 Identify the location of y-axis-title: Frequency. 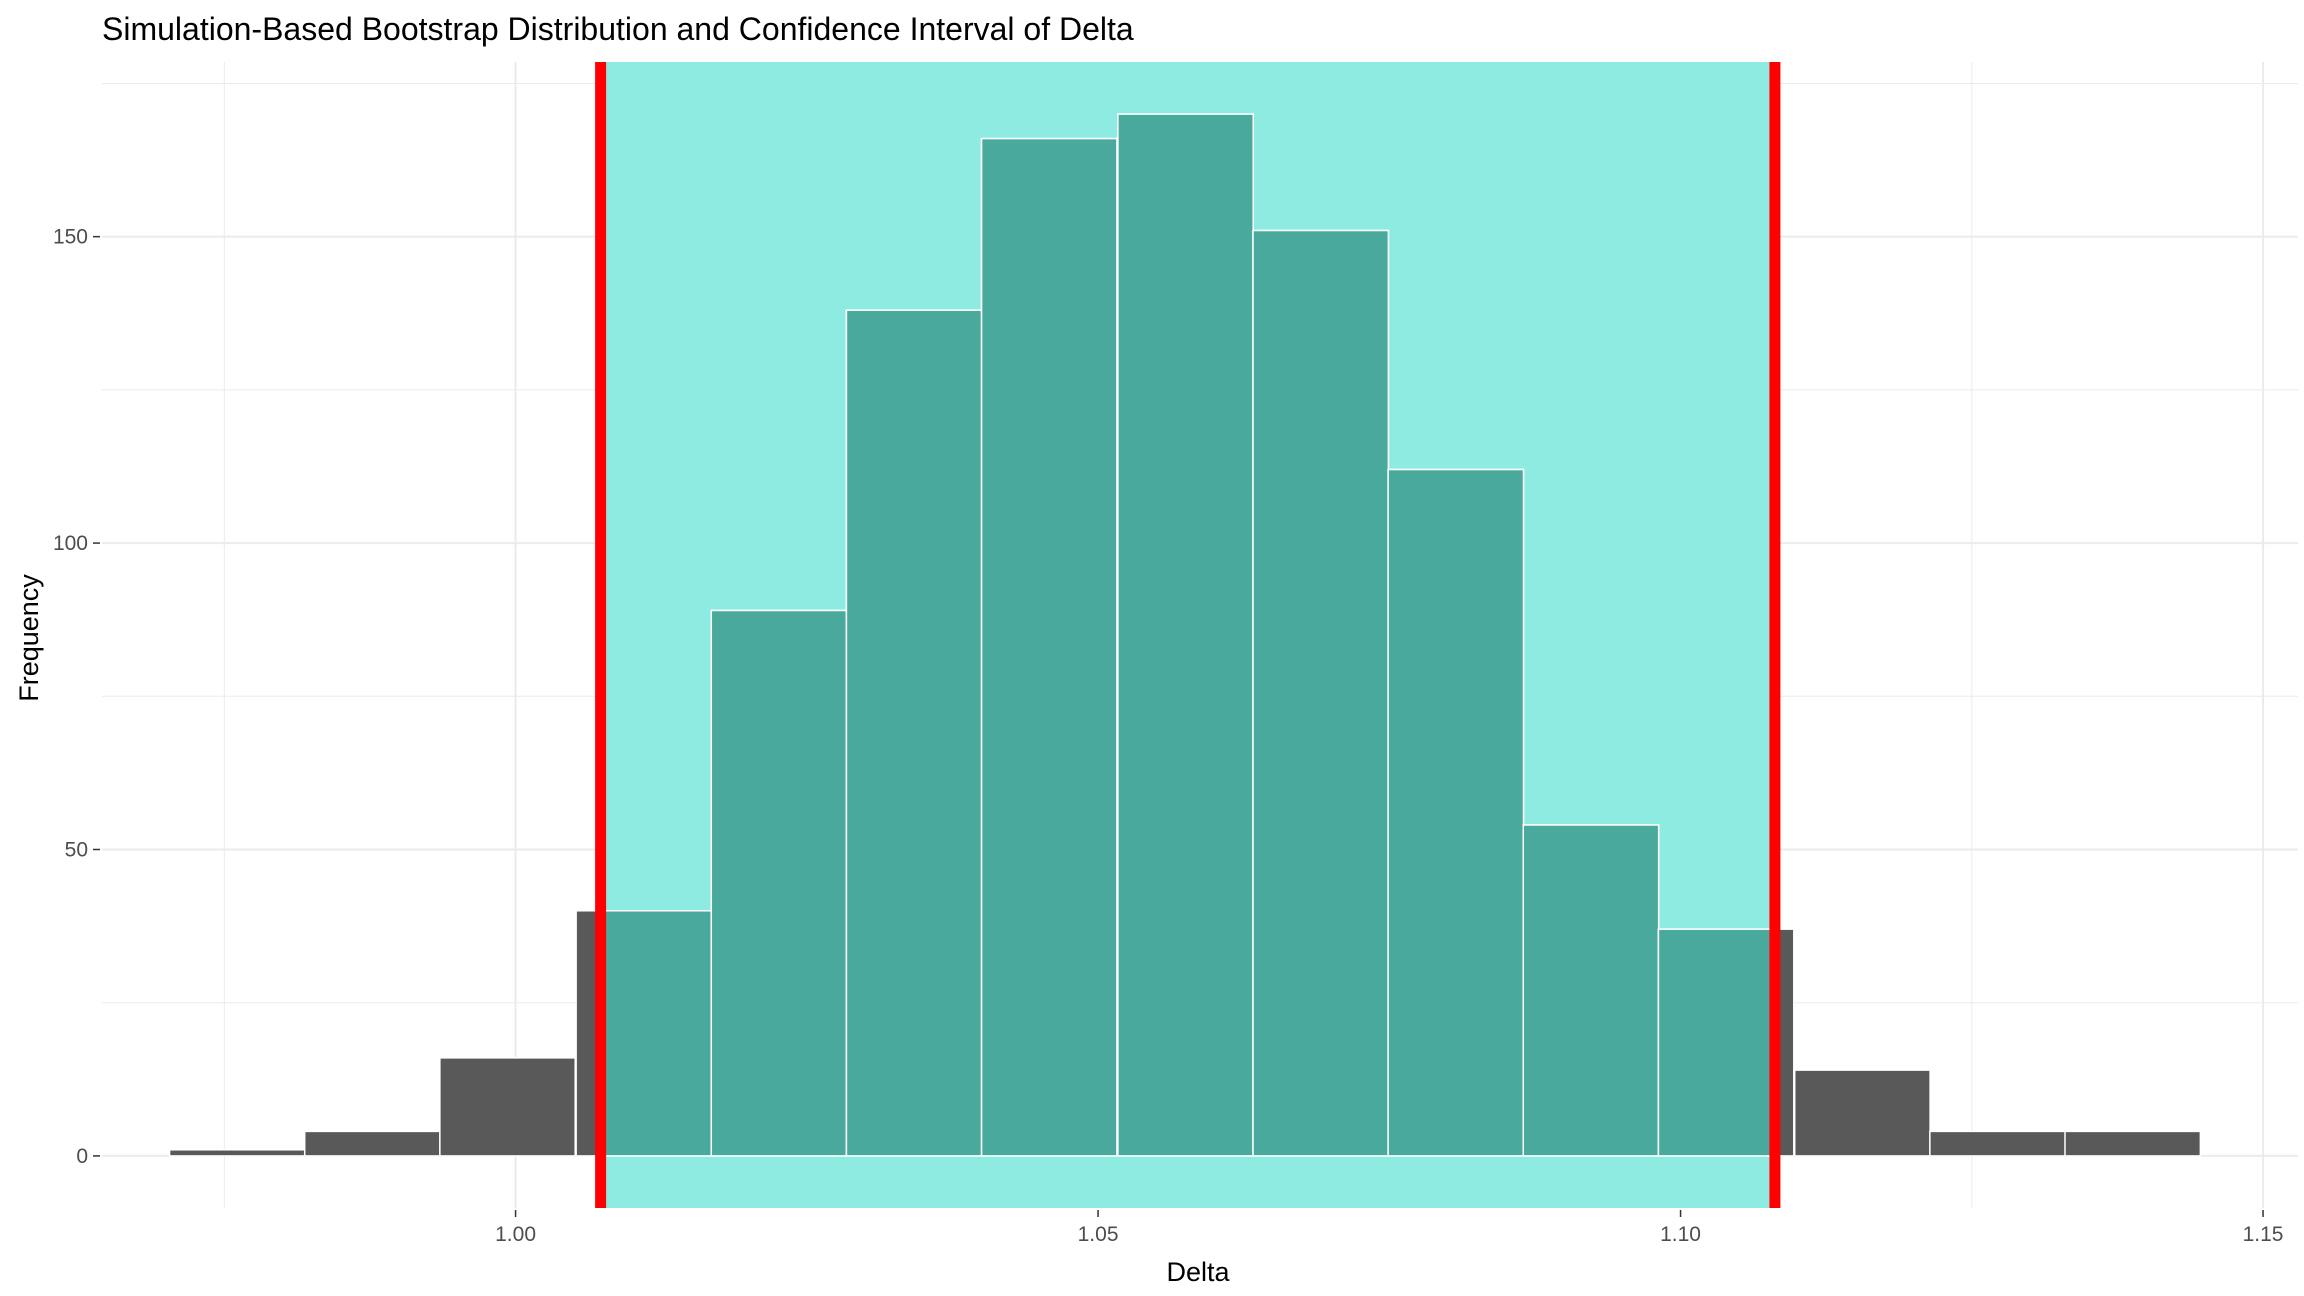
(29, 638).